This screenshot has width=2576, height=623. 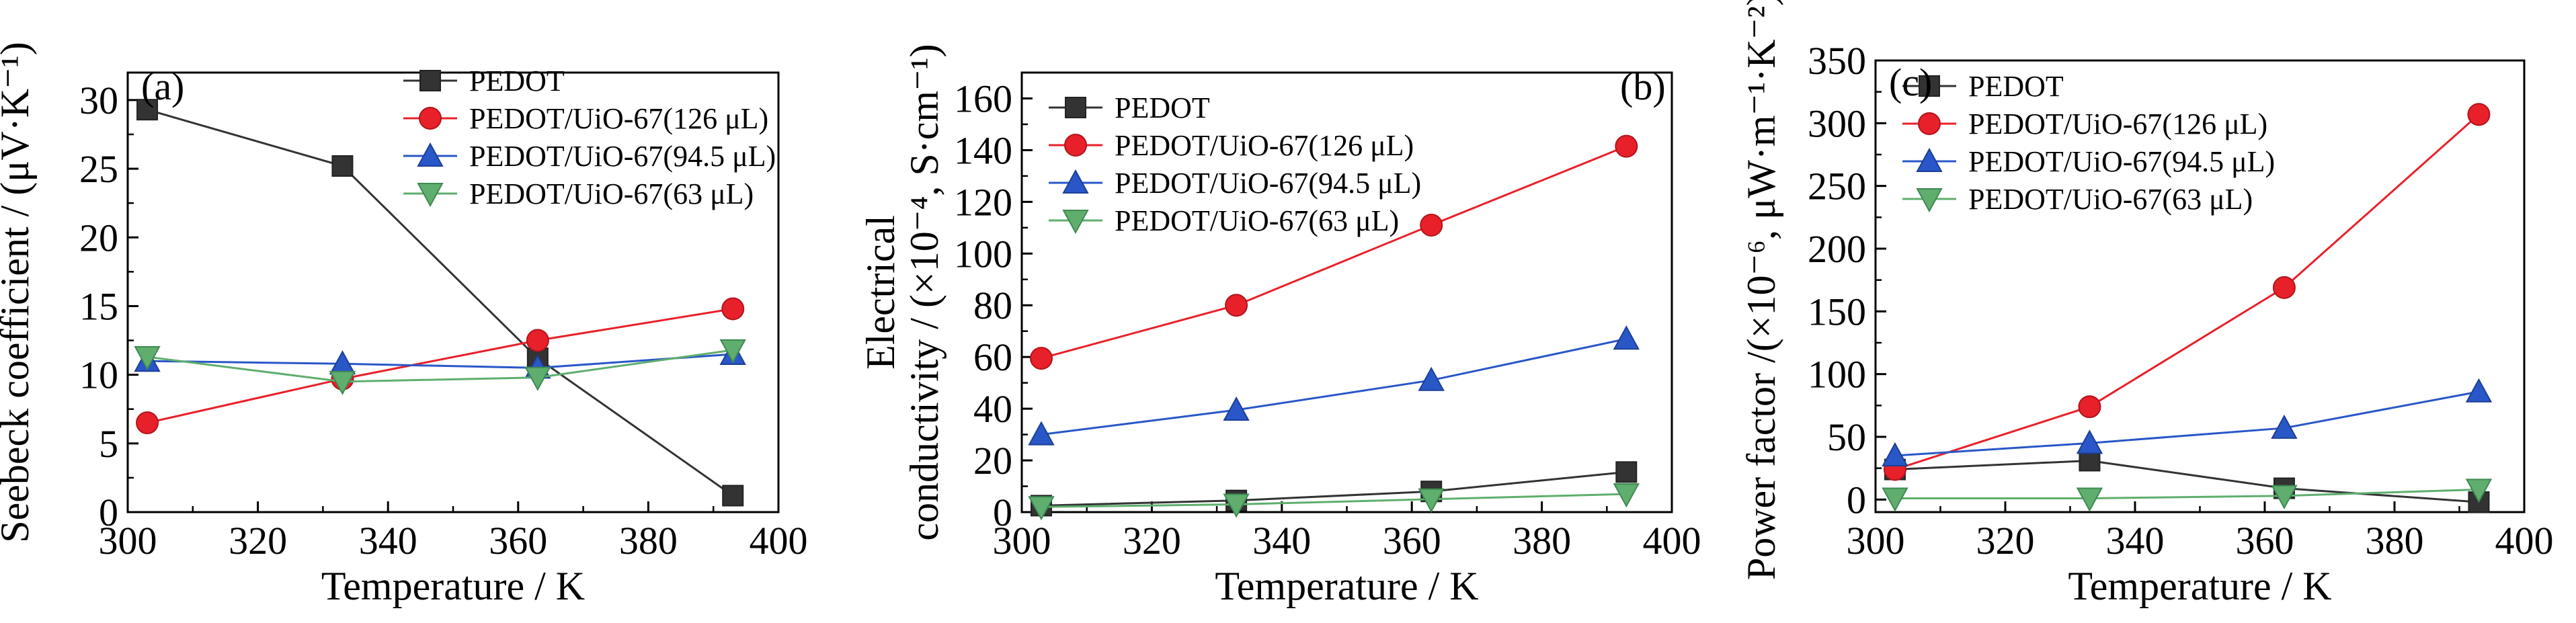 What do you see at coordinates (1837, 123) in the screenshot?
I see `y-tick-label: 300` at bounding box center [1837, 123].